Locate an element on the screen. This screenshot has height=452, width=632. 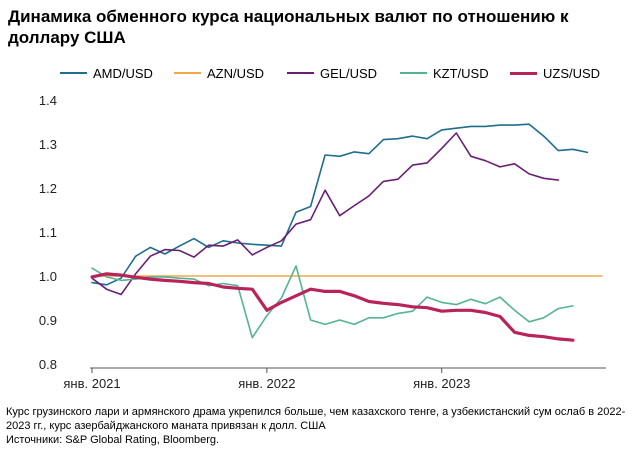
legend-item-amd-usd: AMD/USD is located at coordinates (106, 73).